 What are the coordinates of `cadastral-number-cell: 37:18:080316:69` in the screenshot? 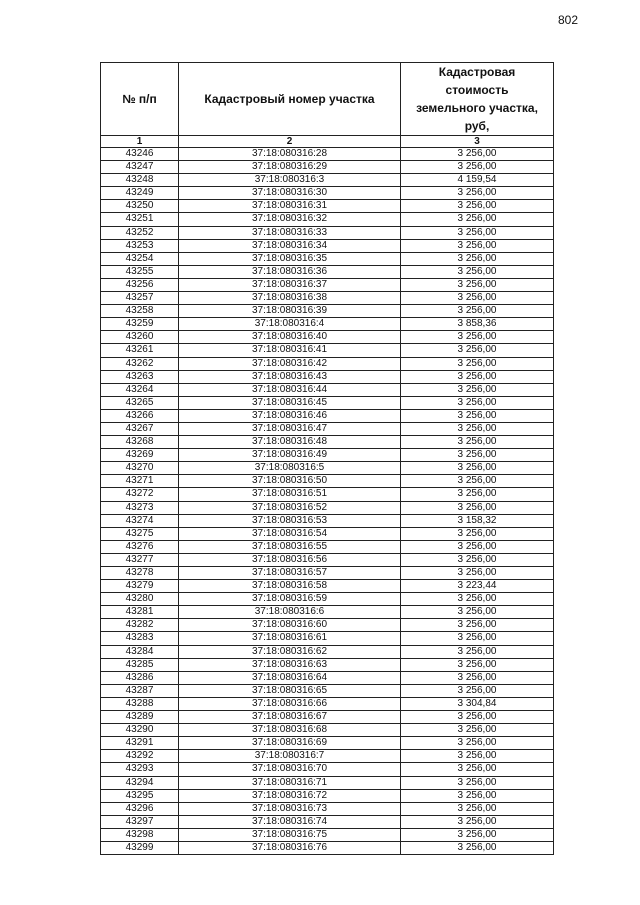 It's located at (289, 743).